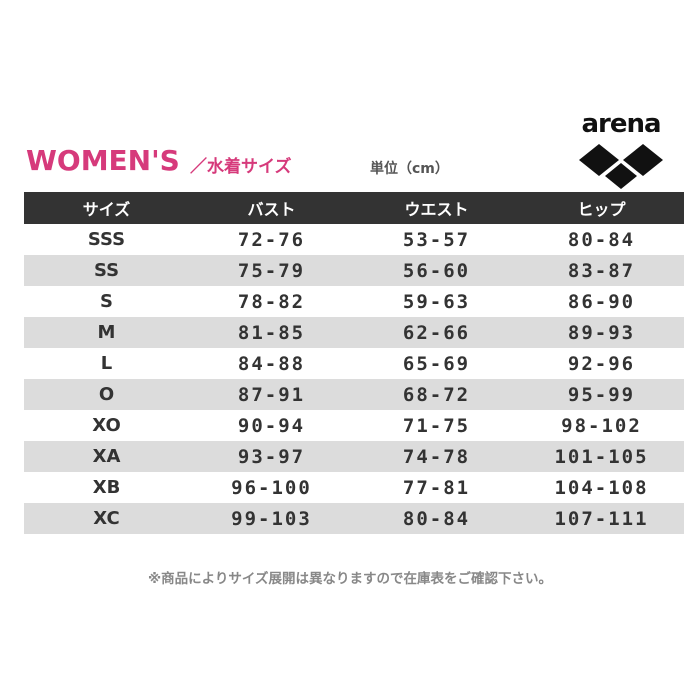 The width and height of the screenshot is (700, 700). What do you see at coordinates (436, 239) in the screenshot?
I see `measurement-cell: 53-57` at bounding box center [436, 239].